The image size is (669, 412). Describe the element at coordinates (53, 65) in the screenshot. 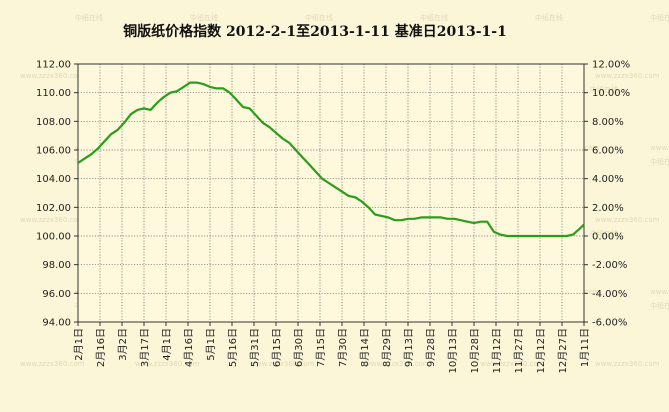

I see `y-tick-label: 112.00` at that location.